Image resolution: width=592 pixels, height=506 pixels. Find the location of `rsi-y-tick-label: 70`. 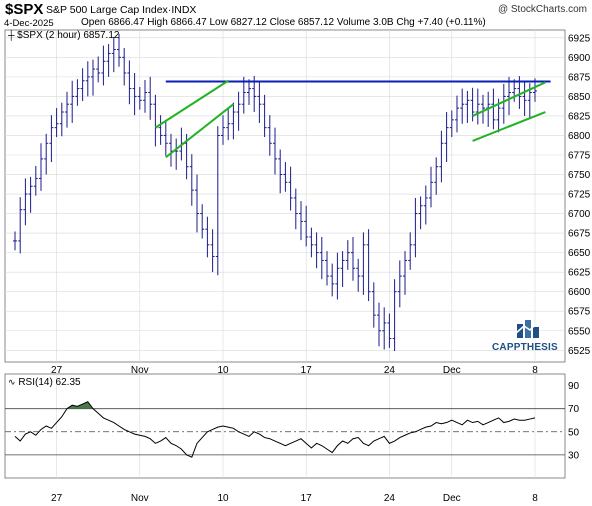

rsi-y-tick-label: 70 is located at coordinates (574, 409).